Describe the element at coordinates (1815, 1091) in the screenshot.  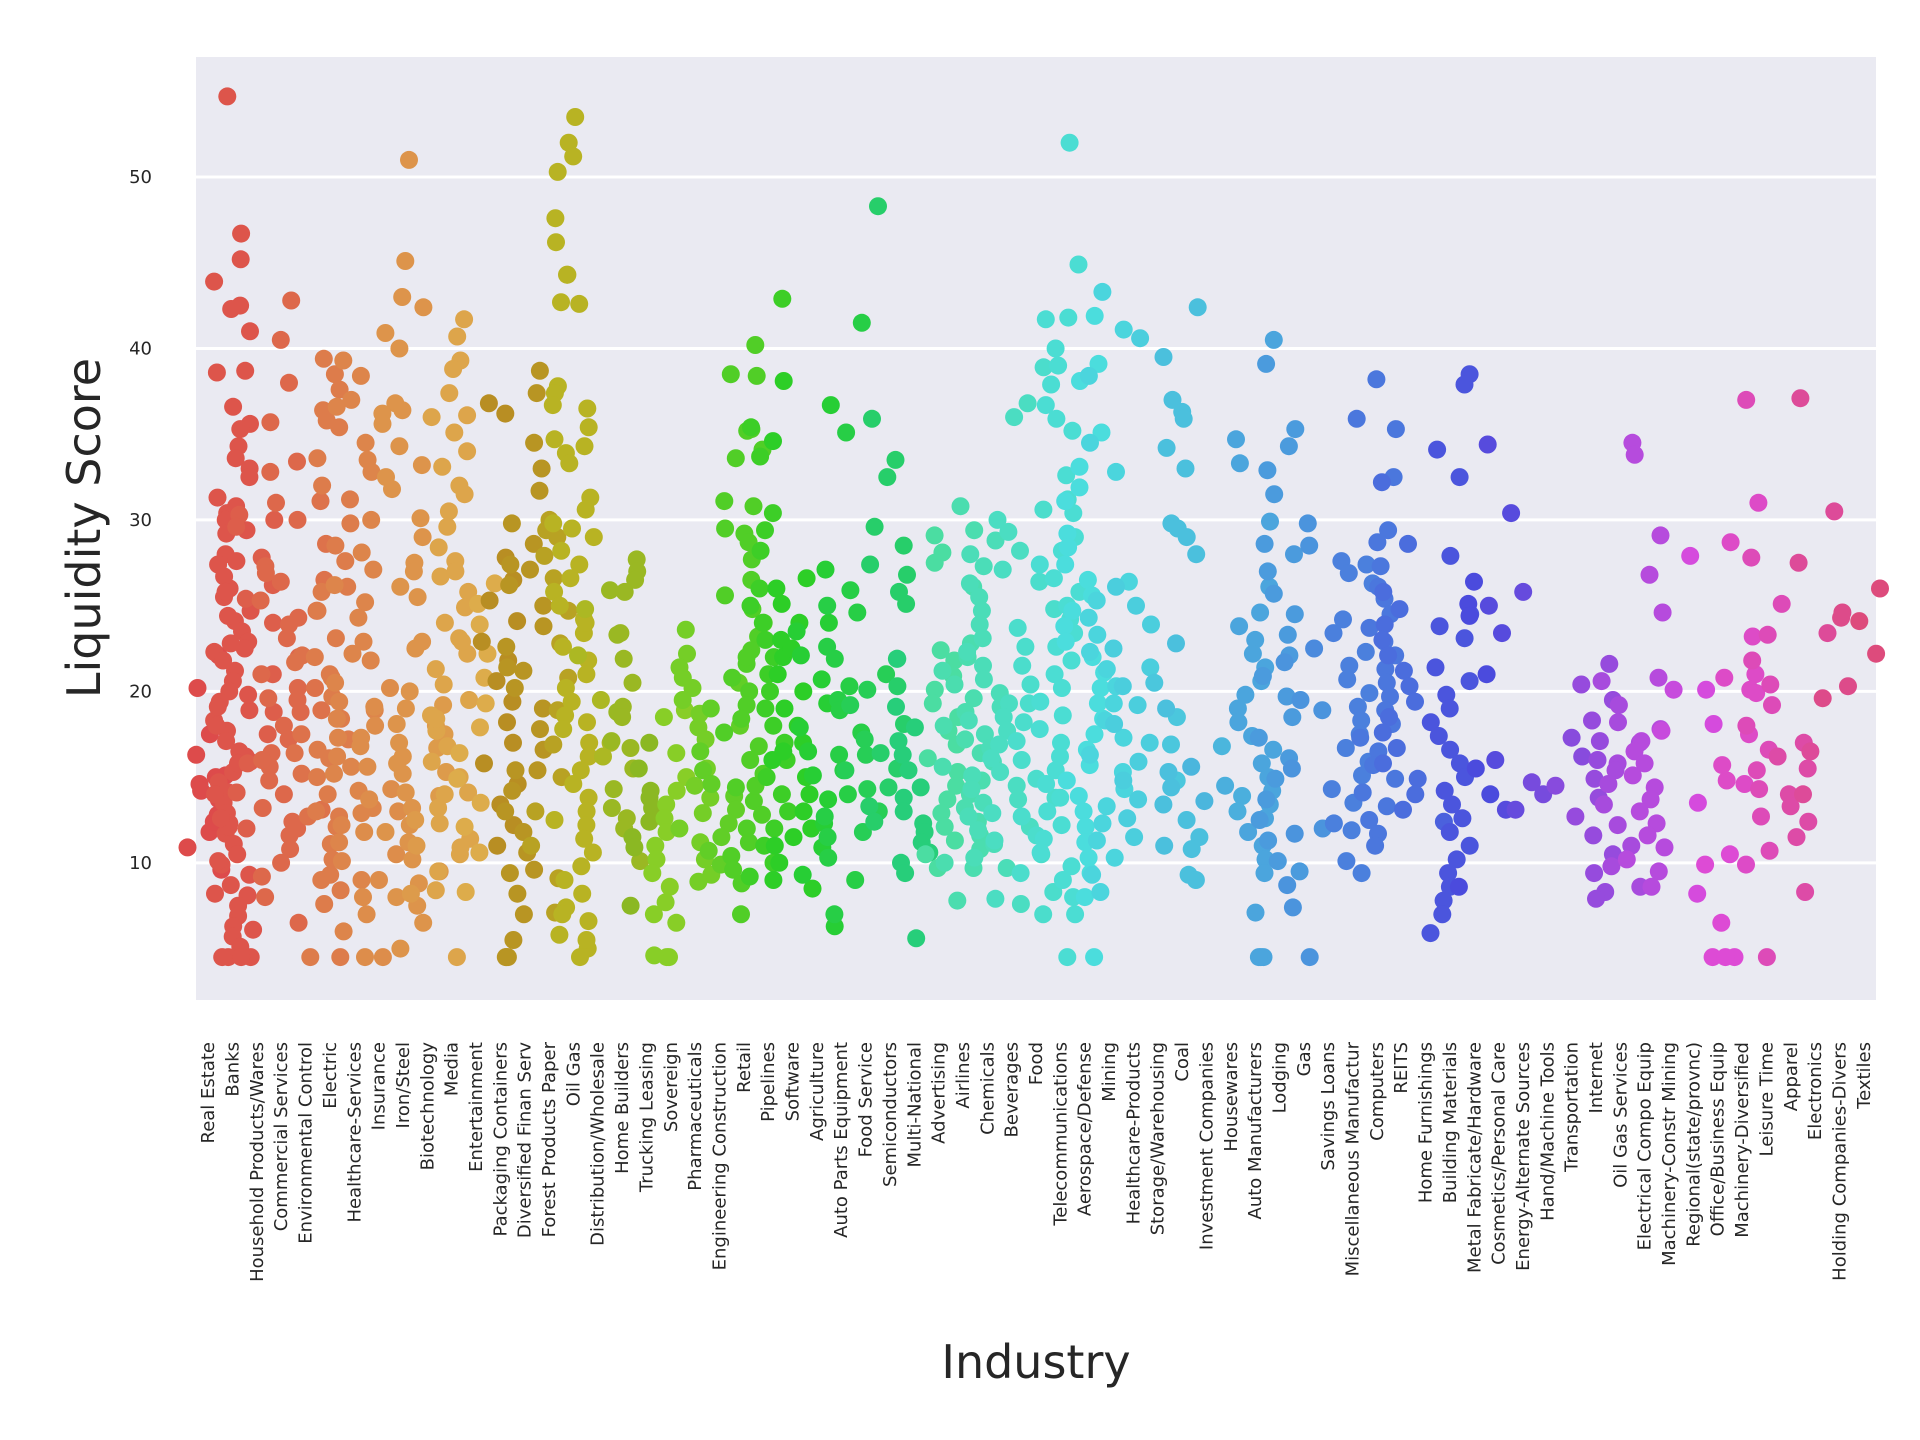
I see `x-tick-label: Electronics` at that location.